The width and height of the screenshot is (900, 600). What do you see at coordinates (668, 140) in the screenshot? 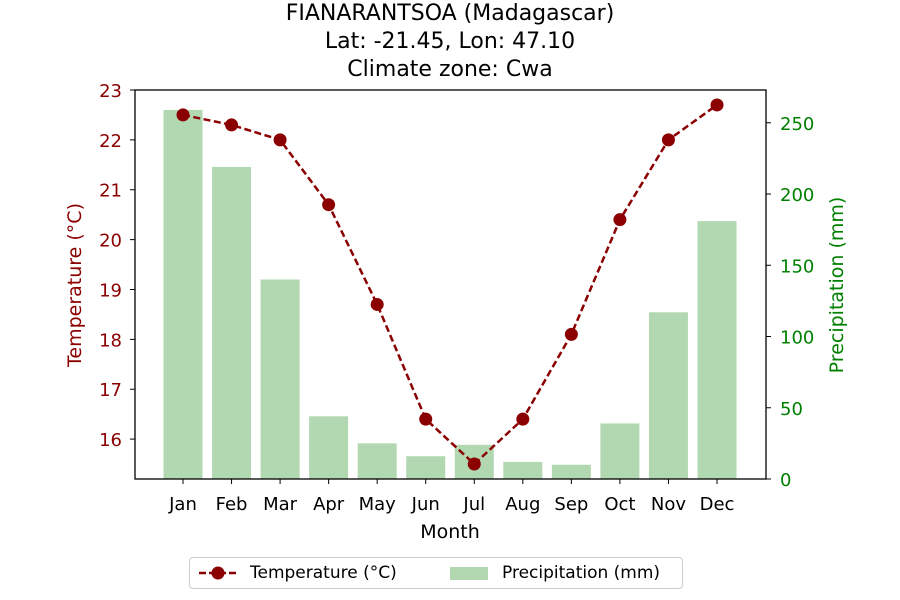
I see `temperature-point-nov` at bounding box center [668, 140].